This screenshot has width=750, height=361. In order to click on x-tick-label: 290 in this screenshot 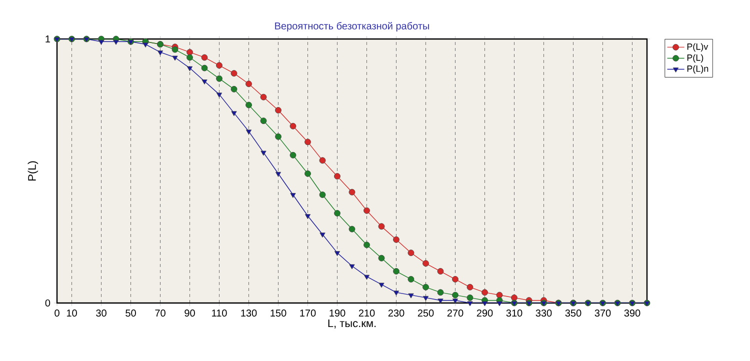, I will do `click(484, 313)`.